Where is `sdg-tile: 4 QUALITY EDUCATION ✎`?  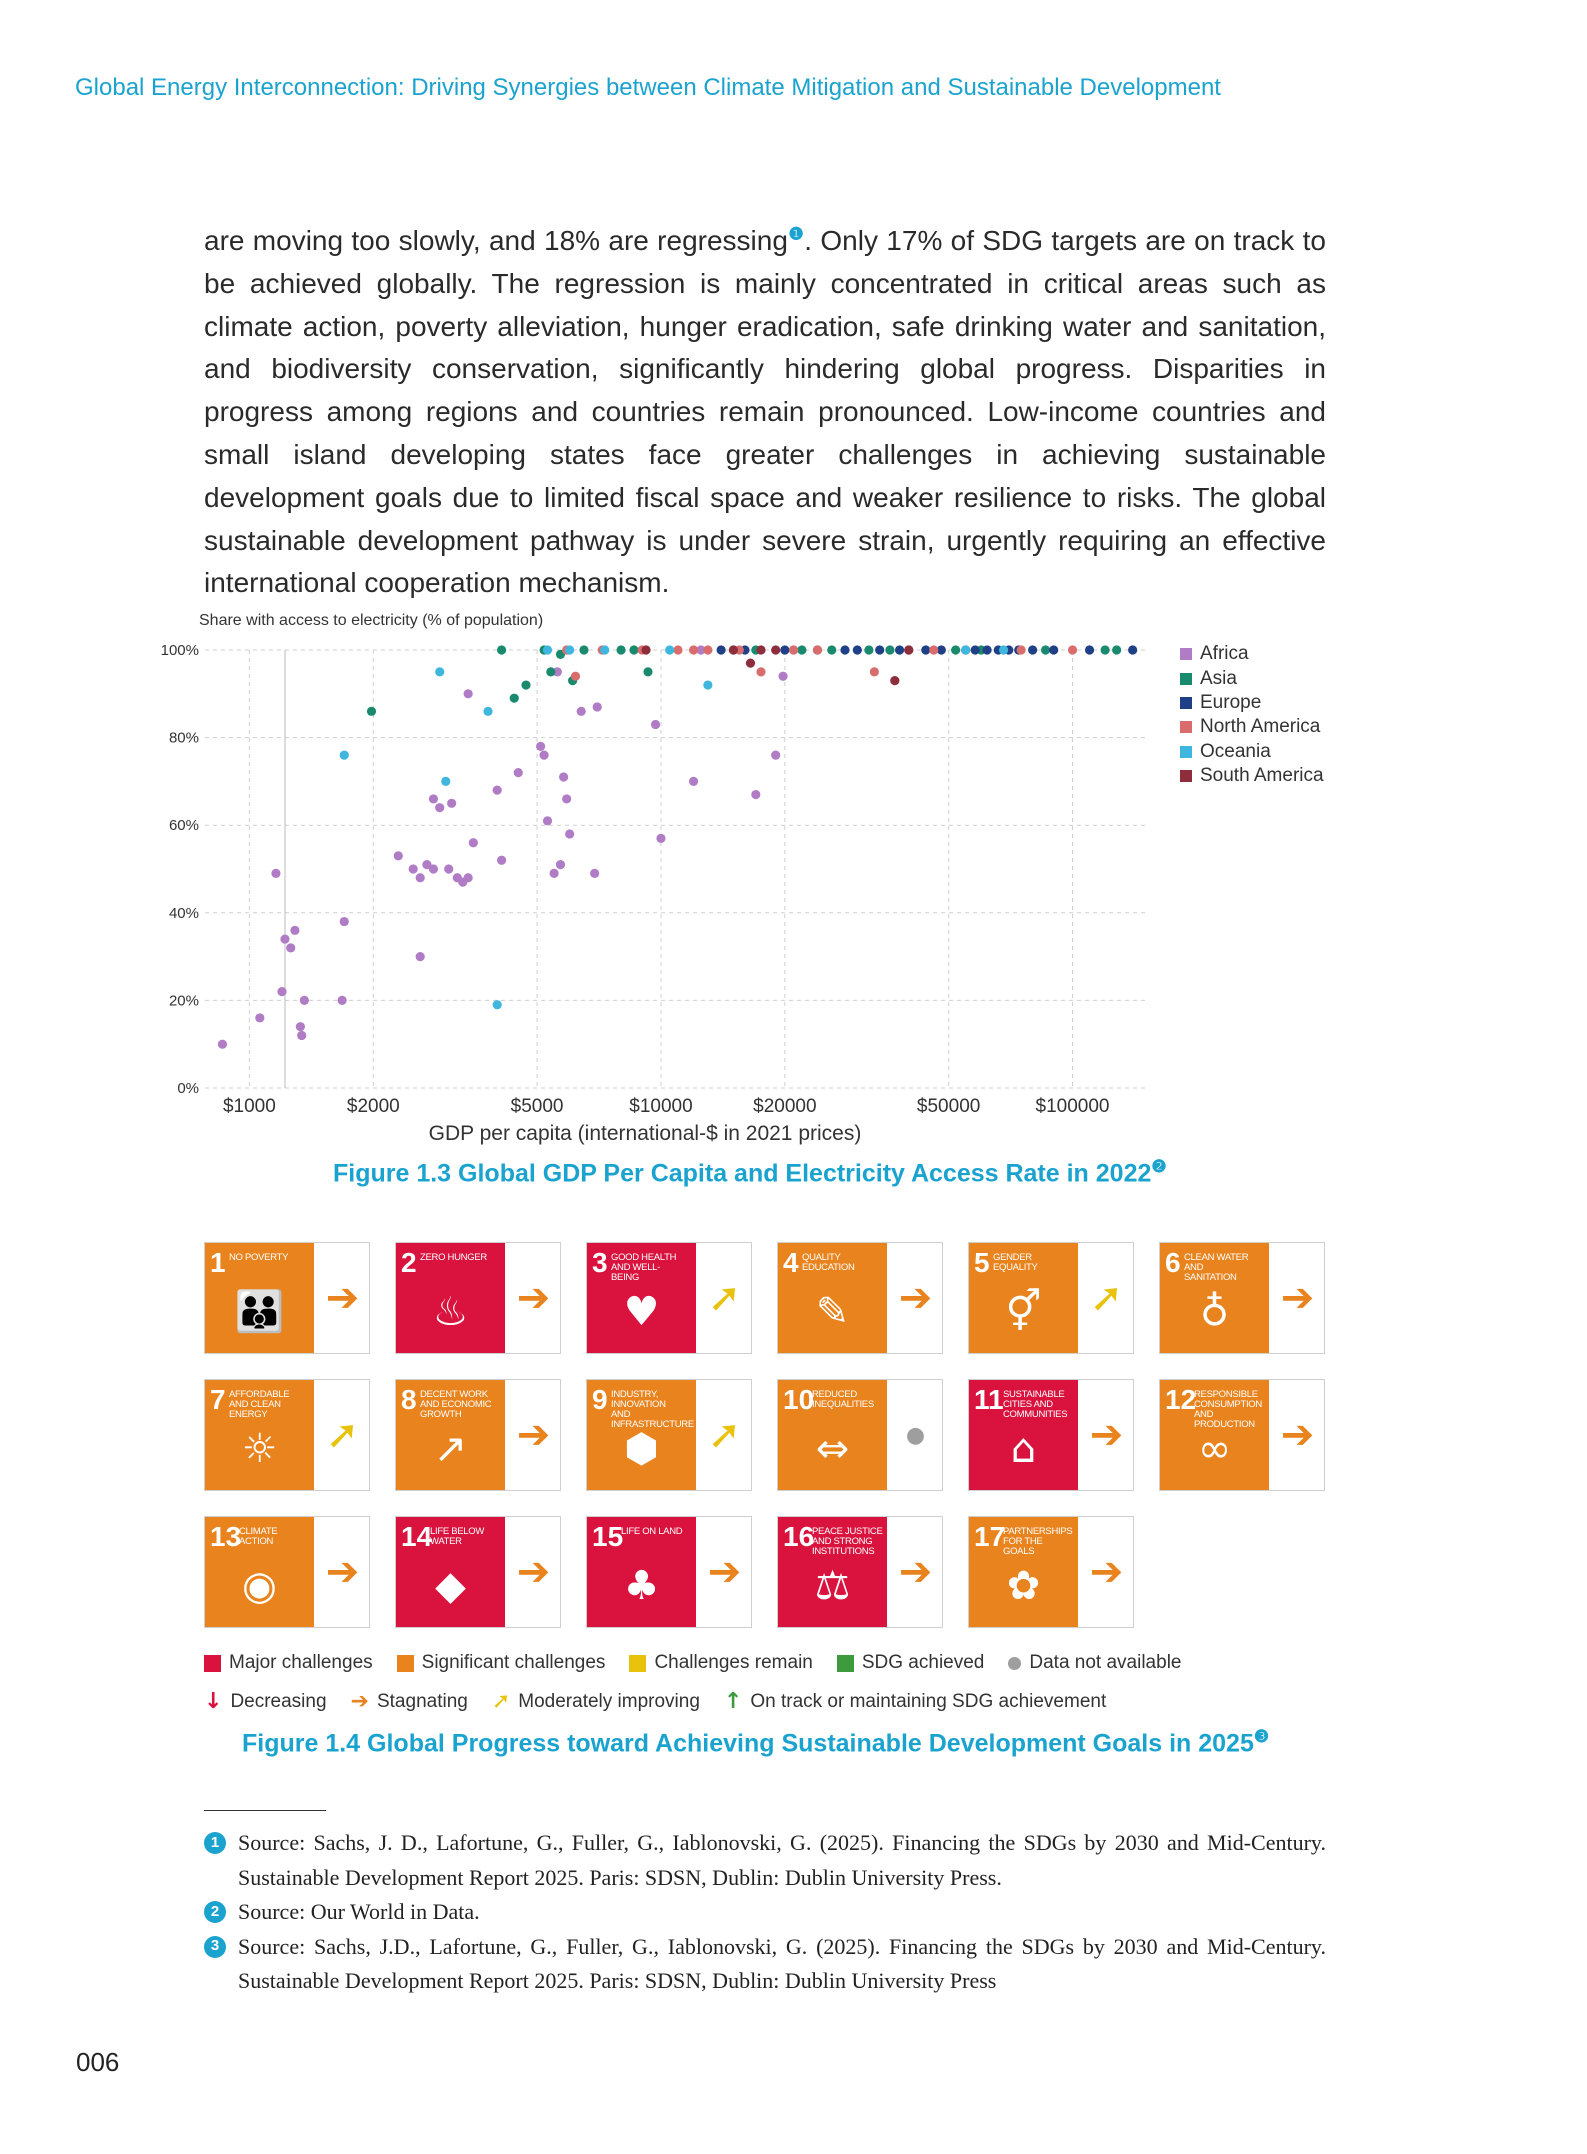
sdg-tile: 4 QUALITY EDUCATION ✎ is located at coordinates (832, 1298).